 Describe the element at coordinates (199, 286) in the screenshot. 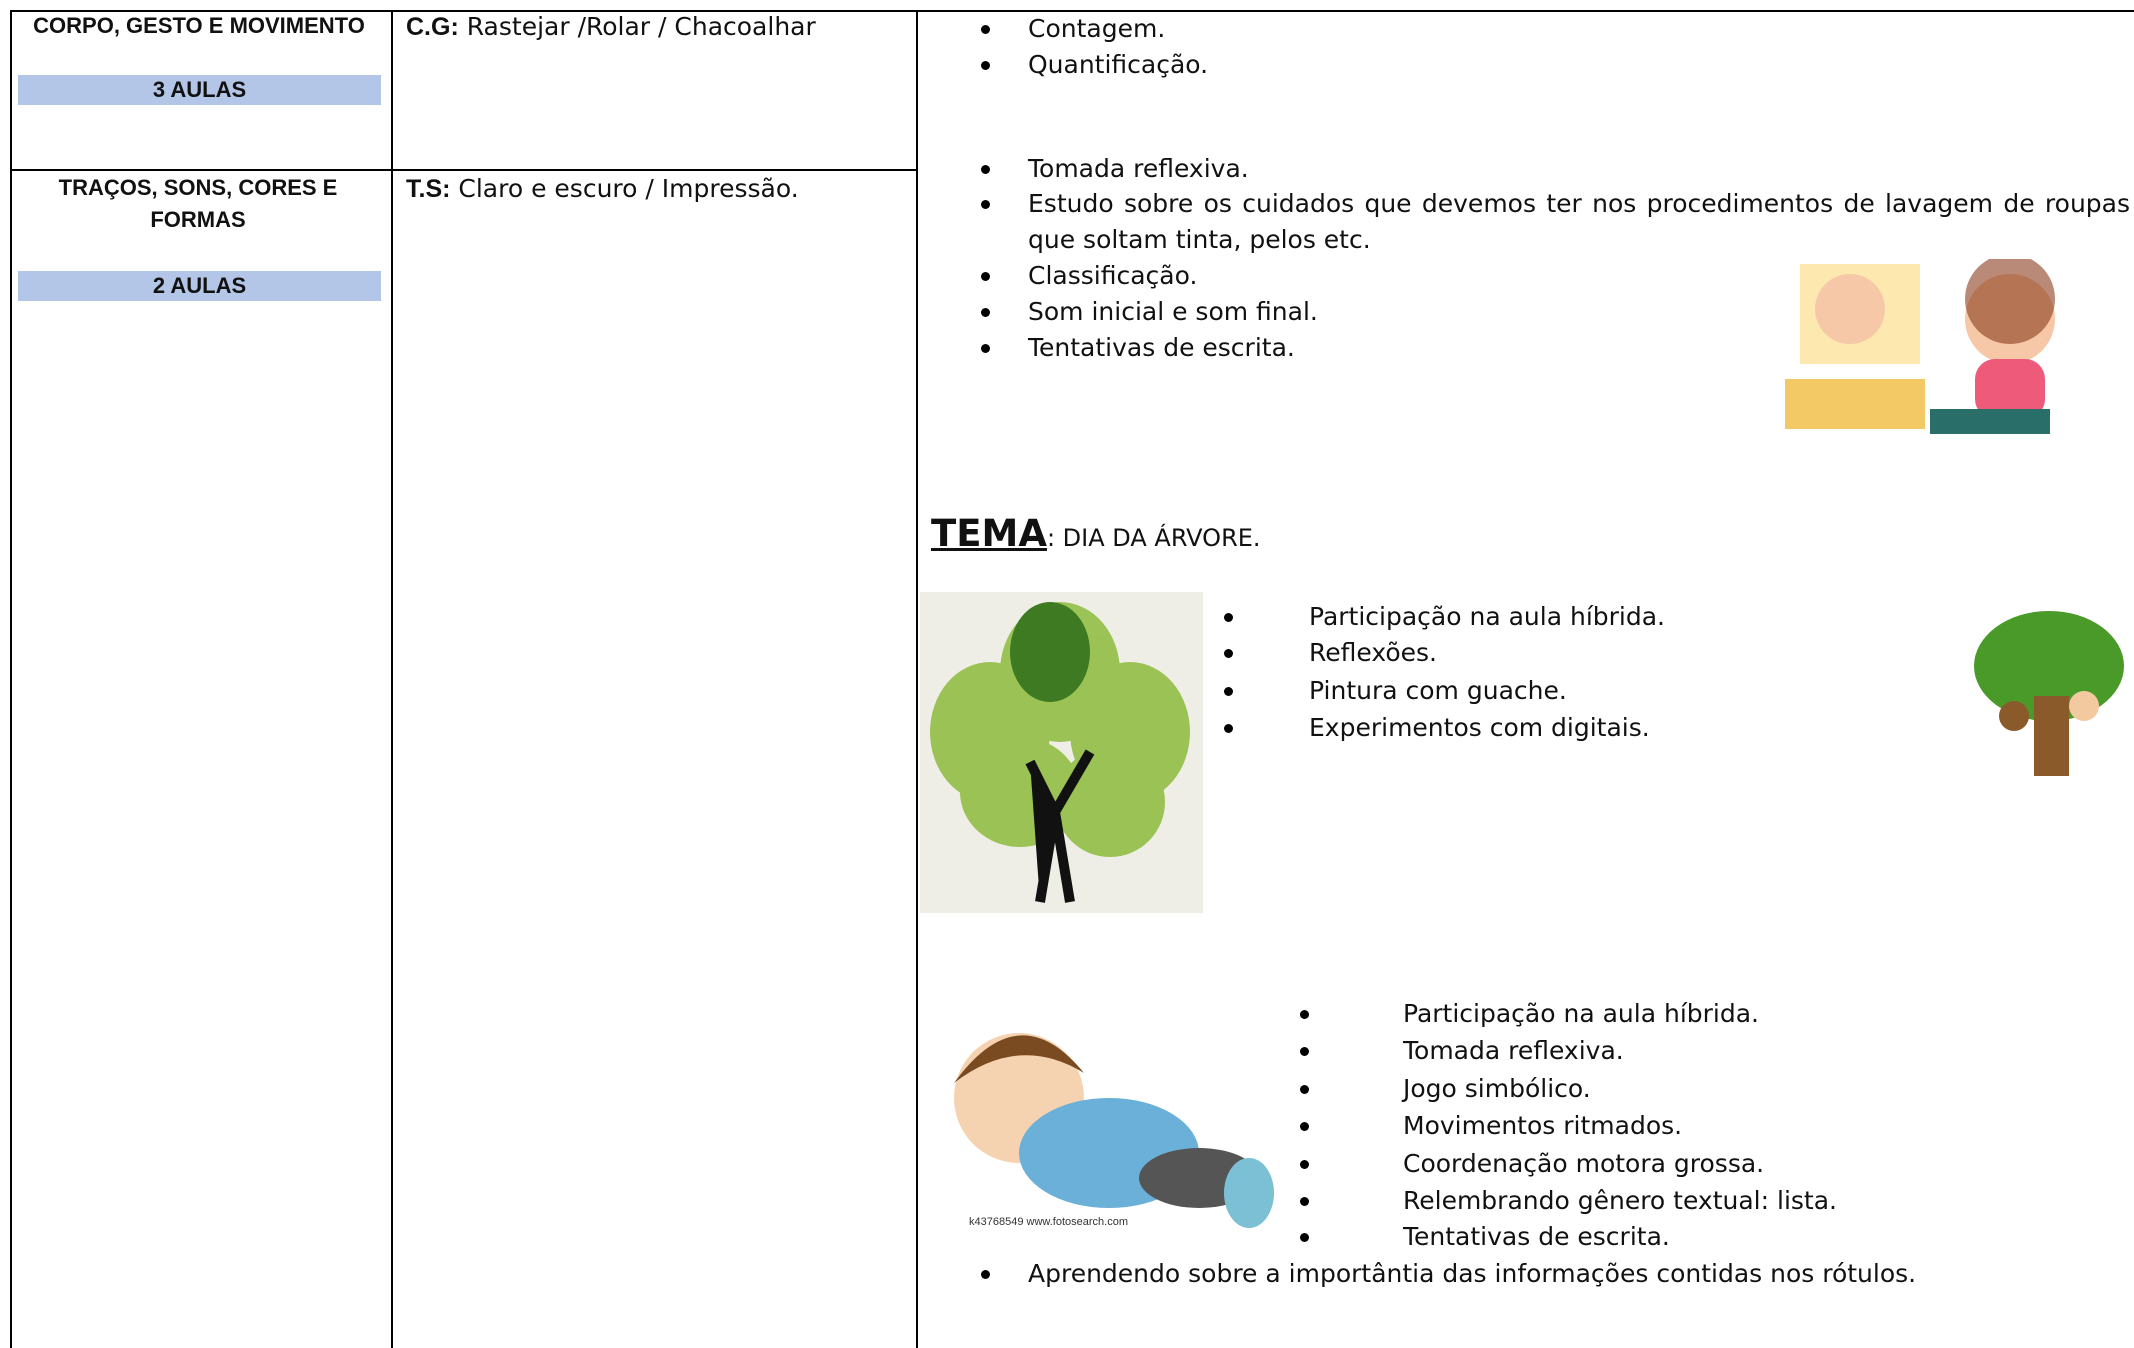

I see `row-aulas: 2 AULAS` at that location.